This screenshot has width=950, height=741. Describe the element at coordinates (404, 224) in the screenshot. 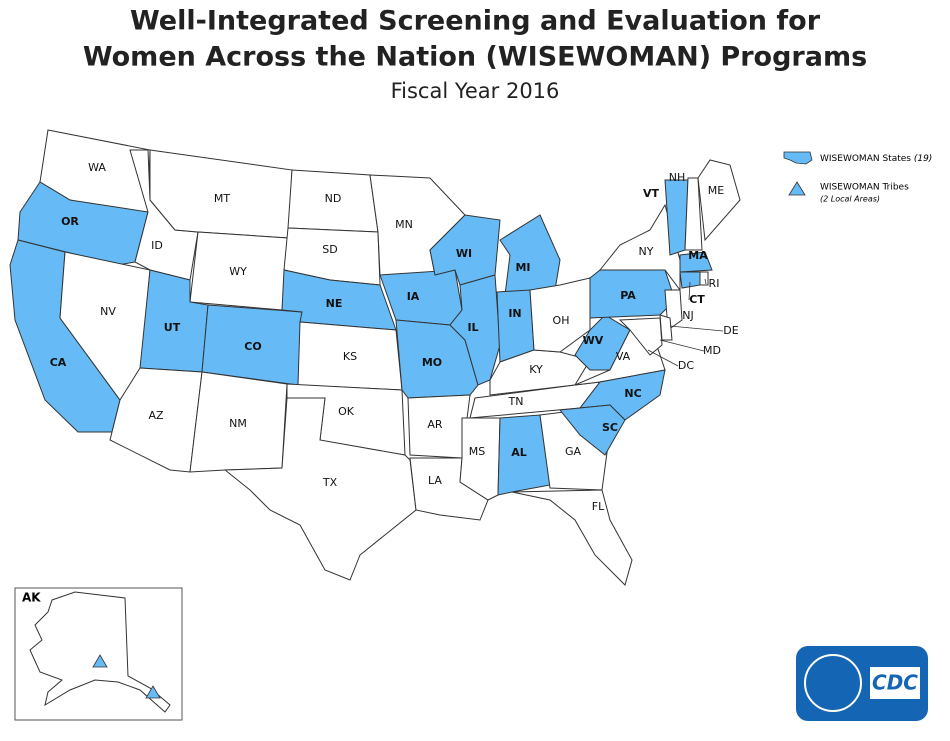

I see `state-label: MN` at that location.